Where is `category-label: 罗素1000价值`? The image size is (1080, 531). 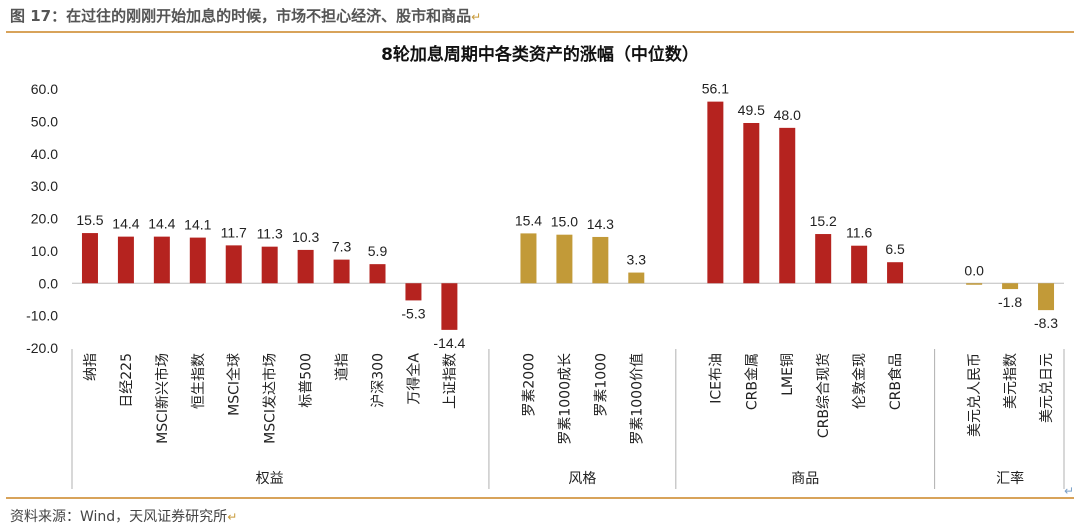
category-label: 罗素1000价值 is located at coordinates (637, 399).